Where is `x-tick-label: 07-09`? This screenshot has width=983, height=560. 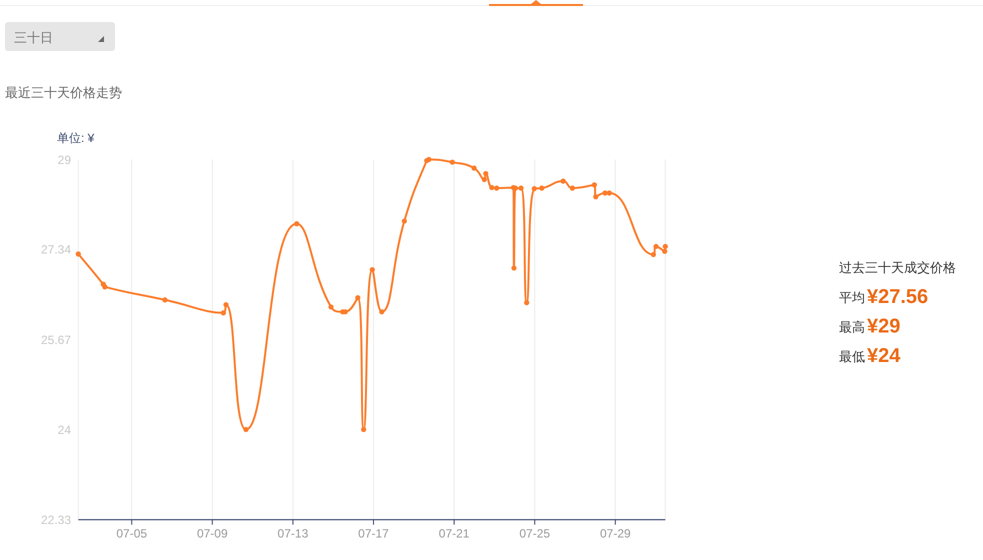 x-tick-label: 07-09 is located at coordinates (212, 533).